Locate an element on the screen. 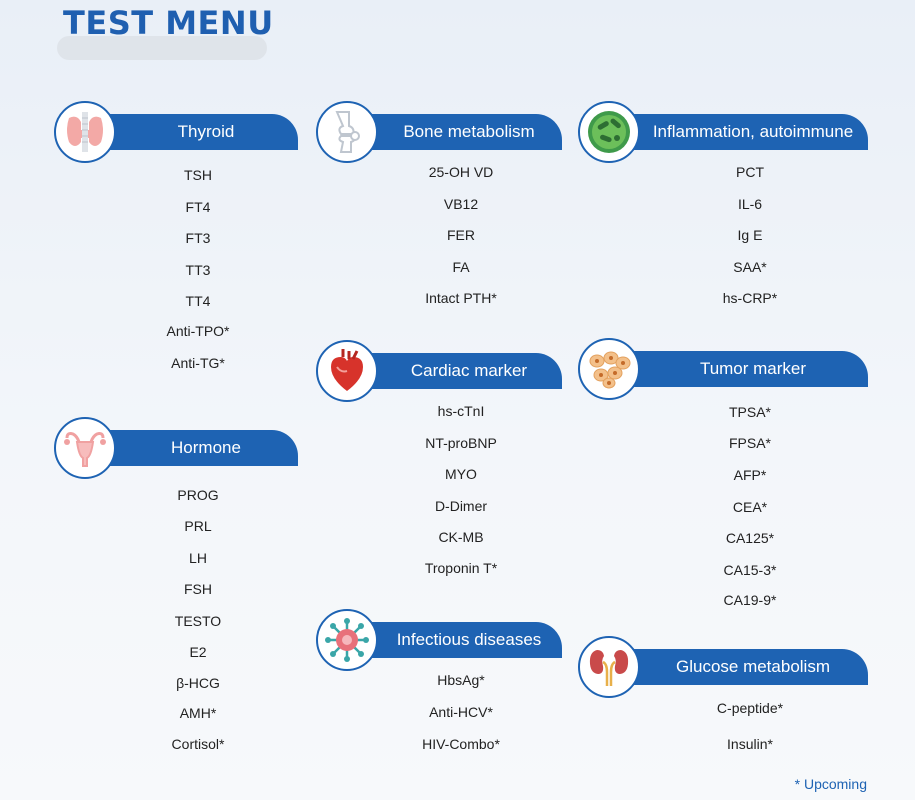 This screenshot has height=800, width=915. list-item: PRL is located at coordinates (198, 526).